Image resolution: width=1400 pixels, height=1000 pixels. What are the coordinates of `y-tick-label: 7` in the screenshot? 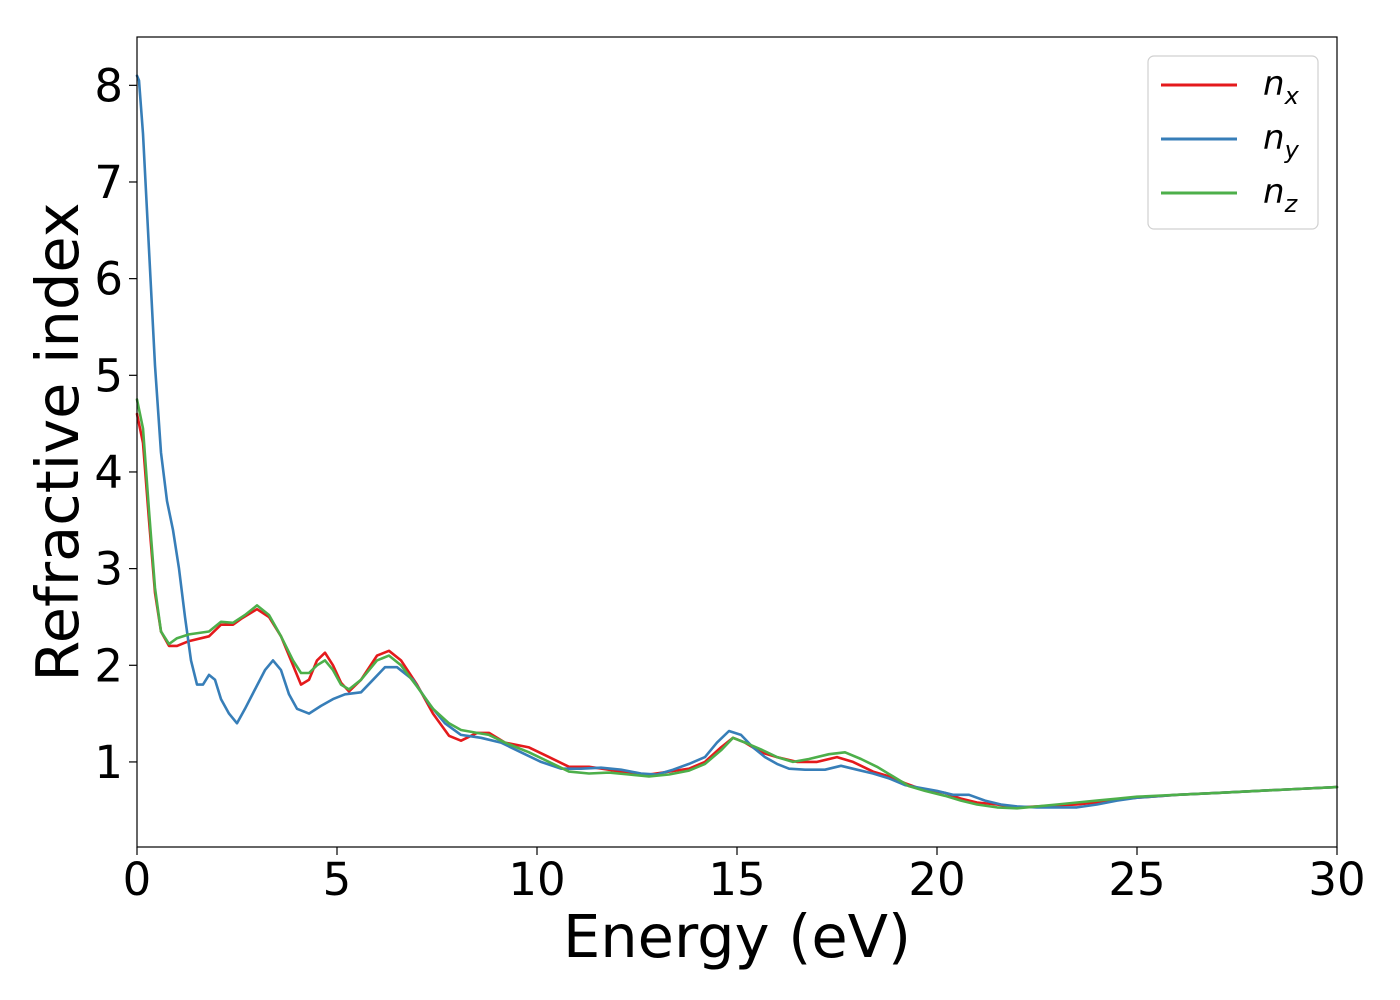 It's located at (108, 182).